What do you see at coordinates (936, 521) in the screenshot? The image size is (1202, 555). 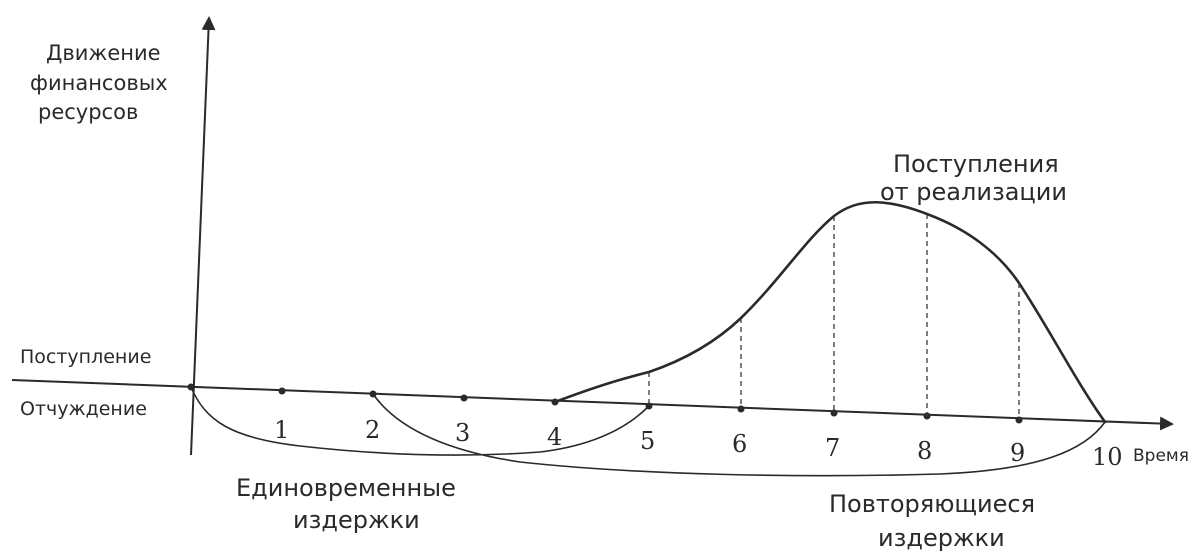 I see `recurring-costs-label: Повторяющиеся издержки` at bounding box center [936, 521].